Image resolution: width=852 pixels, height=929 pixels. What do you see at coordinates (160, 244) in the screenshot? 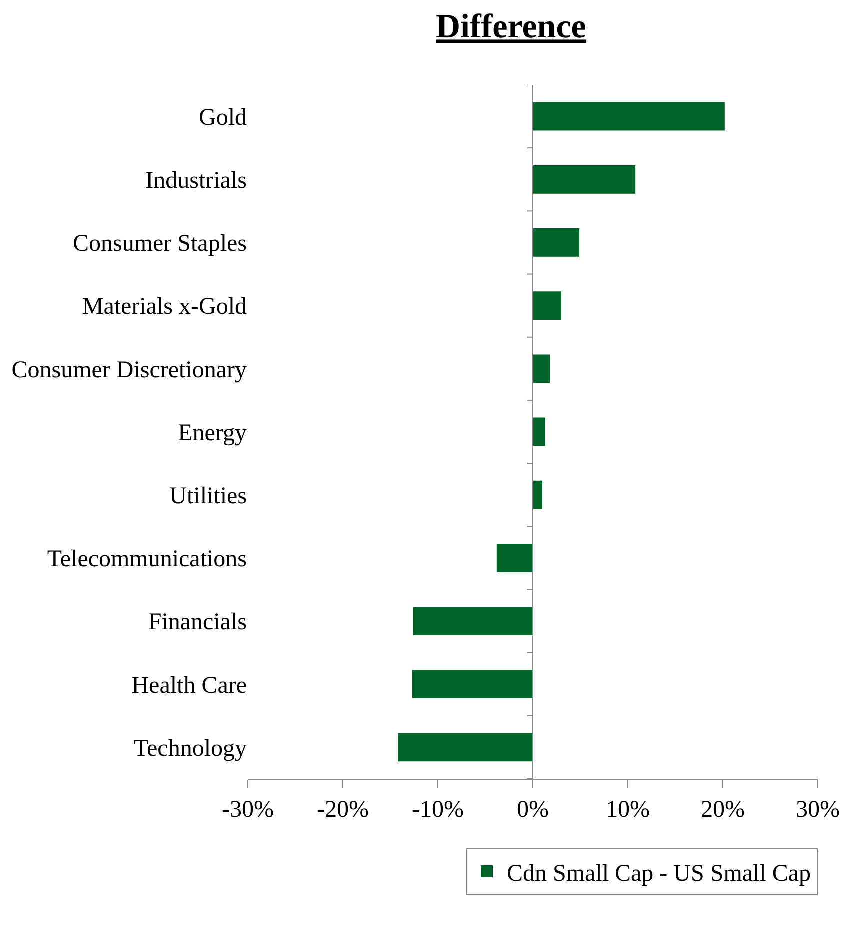
I see `y-tick-label: Consumer Staples` at bounding box center [160, 244].